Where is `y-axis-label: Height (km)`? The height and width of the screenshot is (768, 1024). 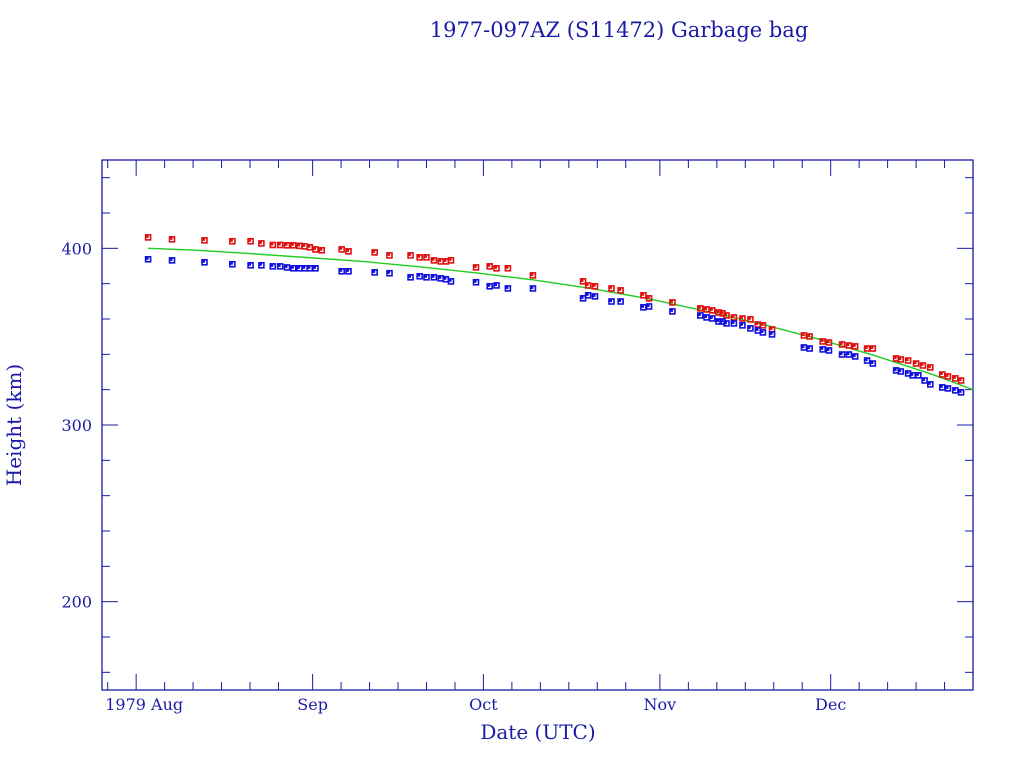
y-axis-label: Height (km) is located at coordinates (14, 425).